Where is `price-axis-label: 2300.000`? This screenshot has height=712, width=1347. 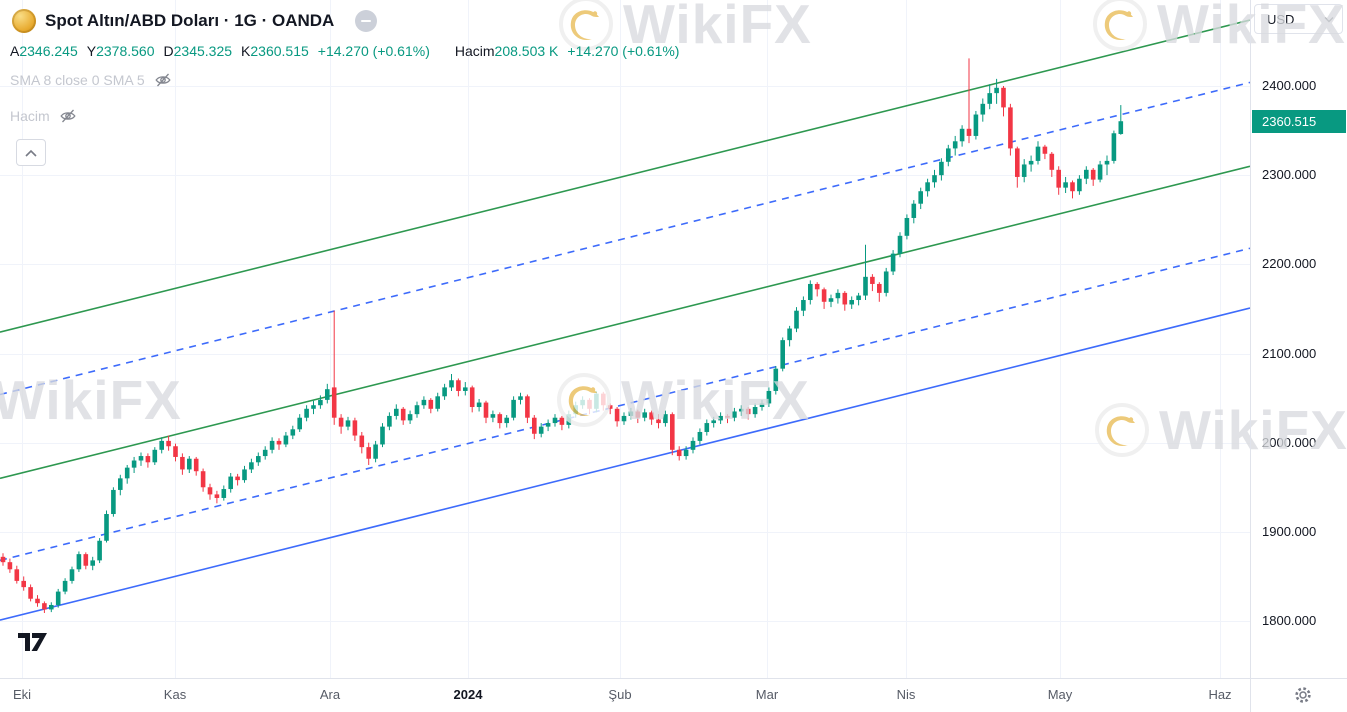
price-axis-label: 2300.000 is located at coordinates (1289, 175).